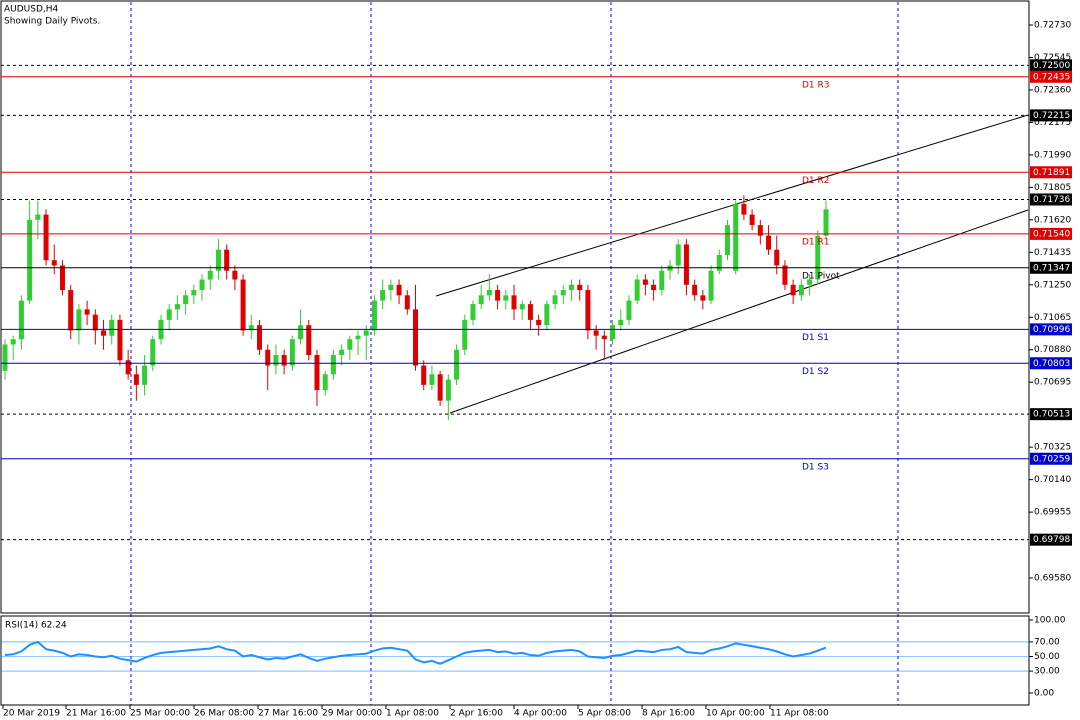 The height and width of the screenshot is (720, 1080). I want to click on level-label: 0.72500, so click(1051, 66).